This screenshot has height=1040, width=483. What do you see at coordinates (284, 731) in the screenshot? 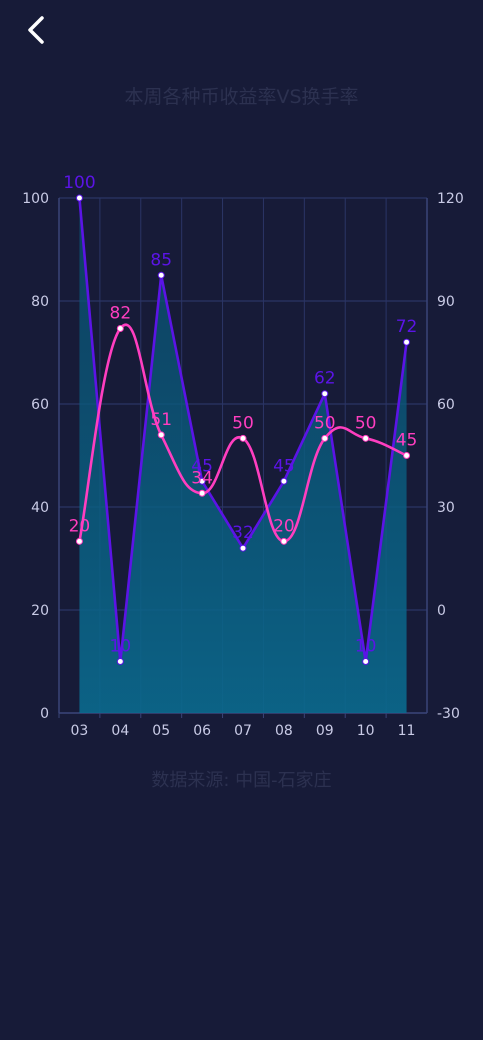
I see `x-tick-label: 08` at bounding box center [284, 731].